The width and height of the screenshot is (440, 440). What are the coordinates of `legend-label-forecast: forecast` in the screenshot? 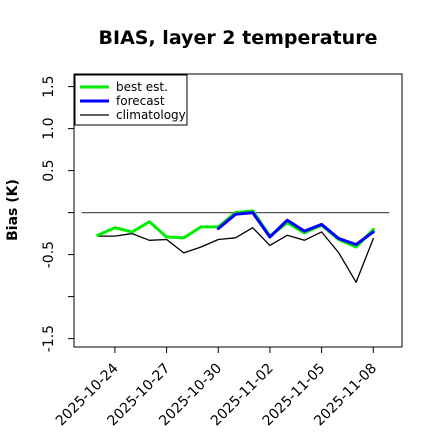 It's located at (140, 101).